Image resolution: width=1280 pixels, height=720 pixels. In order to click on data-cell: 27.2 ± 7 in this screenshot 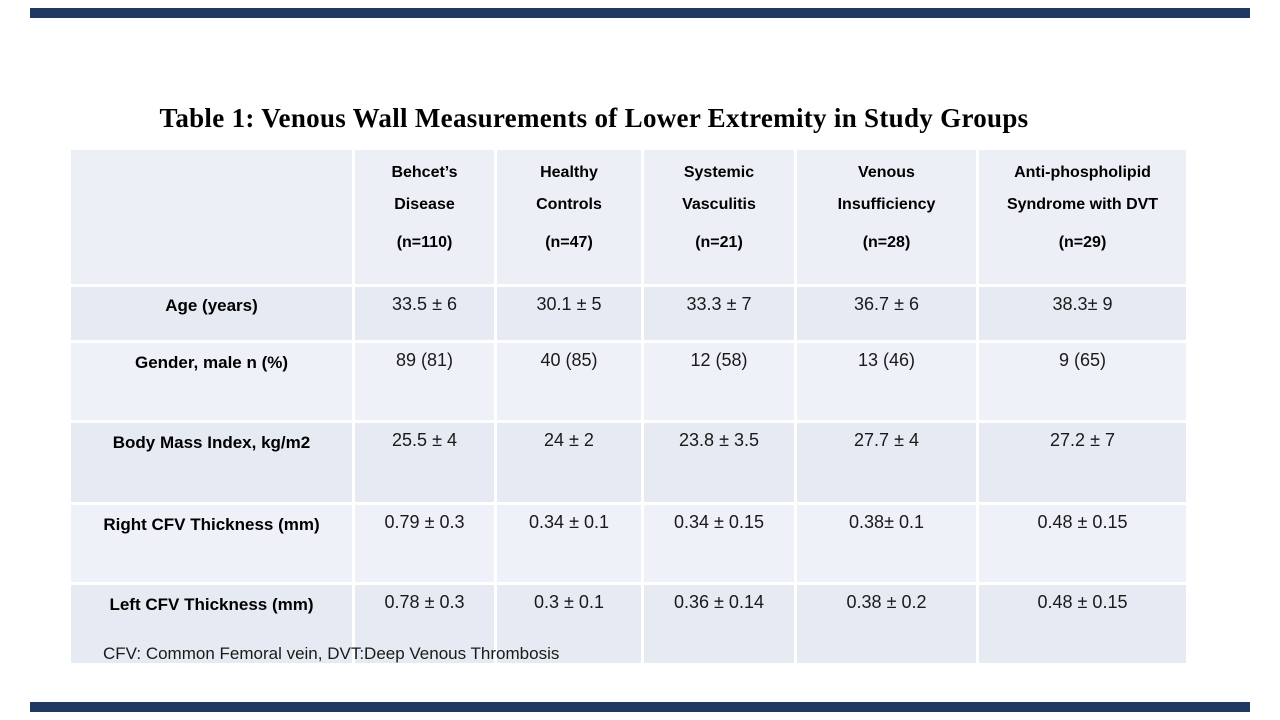, I will do `click(1082, 462)`.